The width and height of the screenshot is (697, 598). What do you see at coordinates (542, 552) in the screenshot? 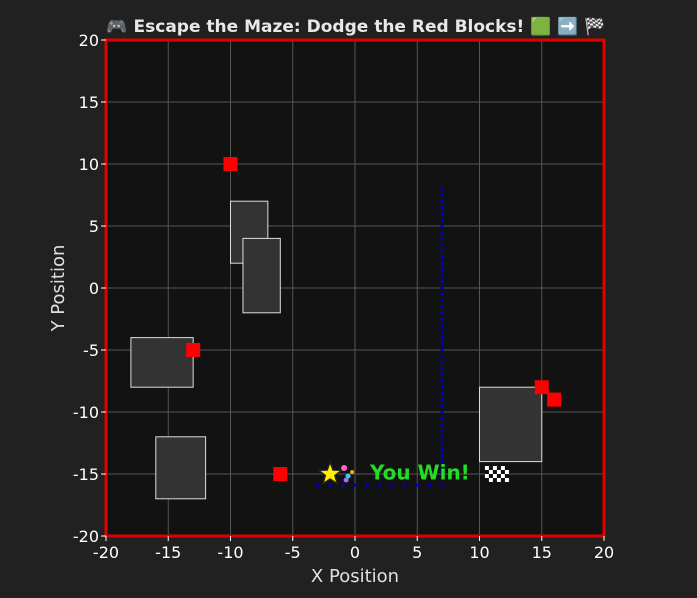
I see `x-tick-label: 15` at bounding box center [542, 552].